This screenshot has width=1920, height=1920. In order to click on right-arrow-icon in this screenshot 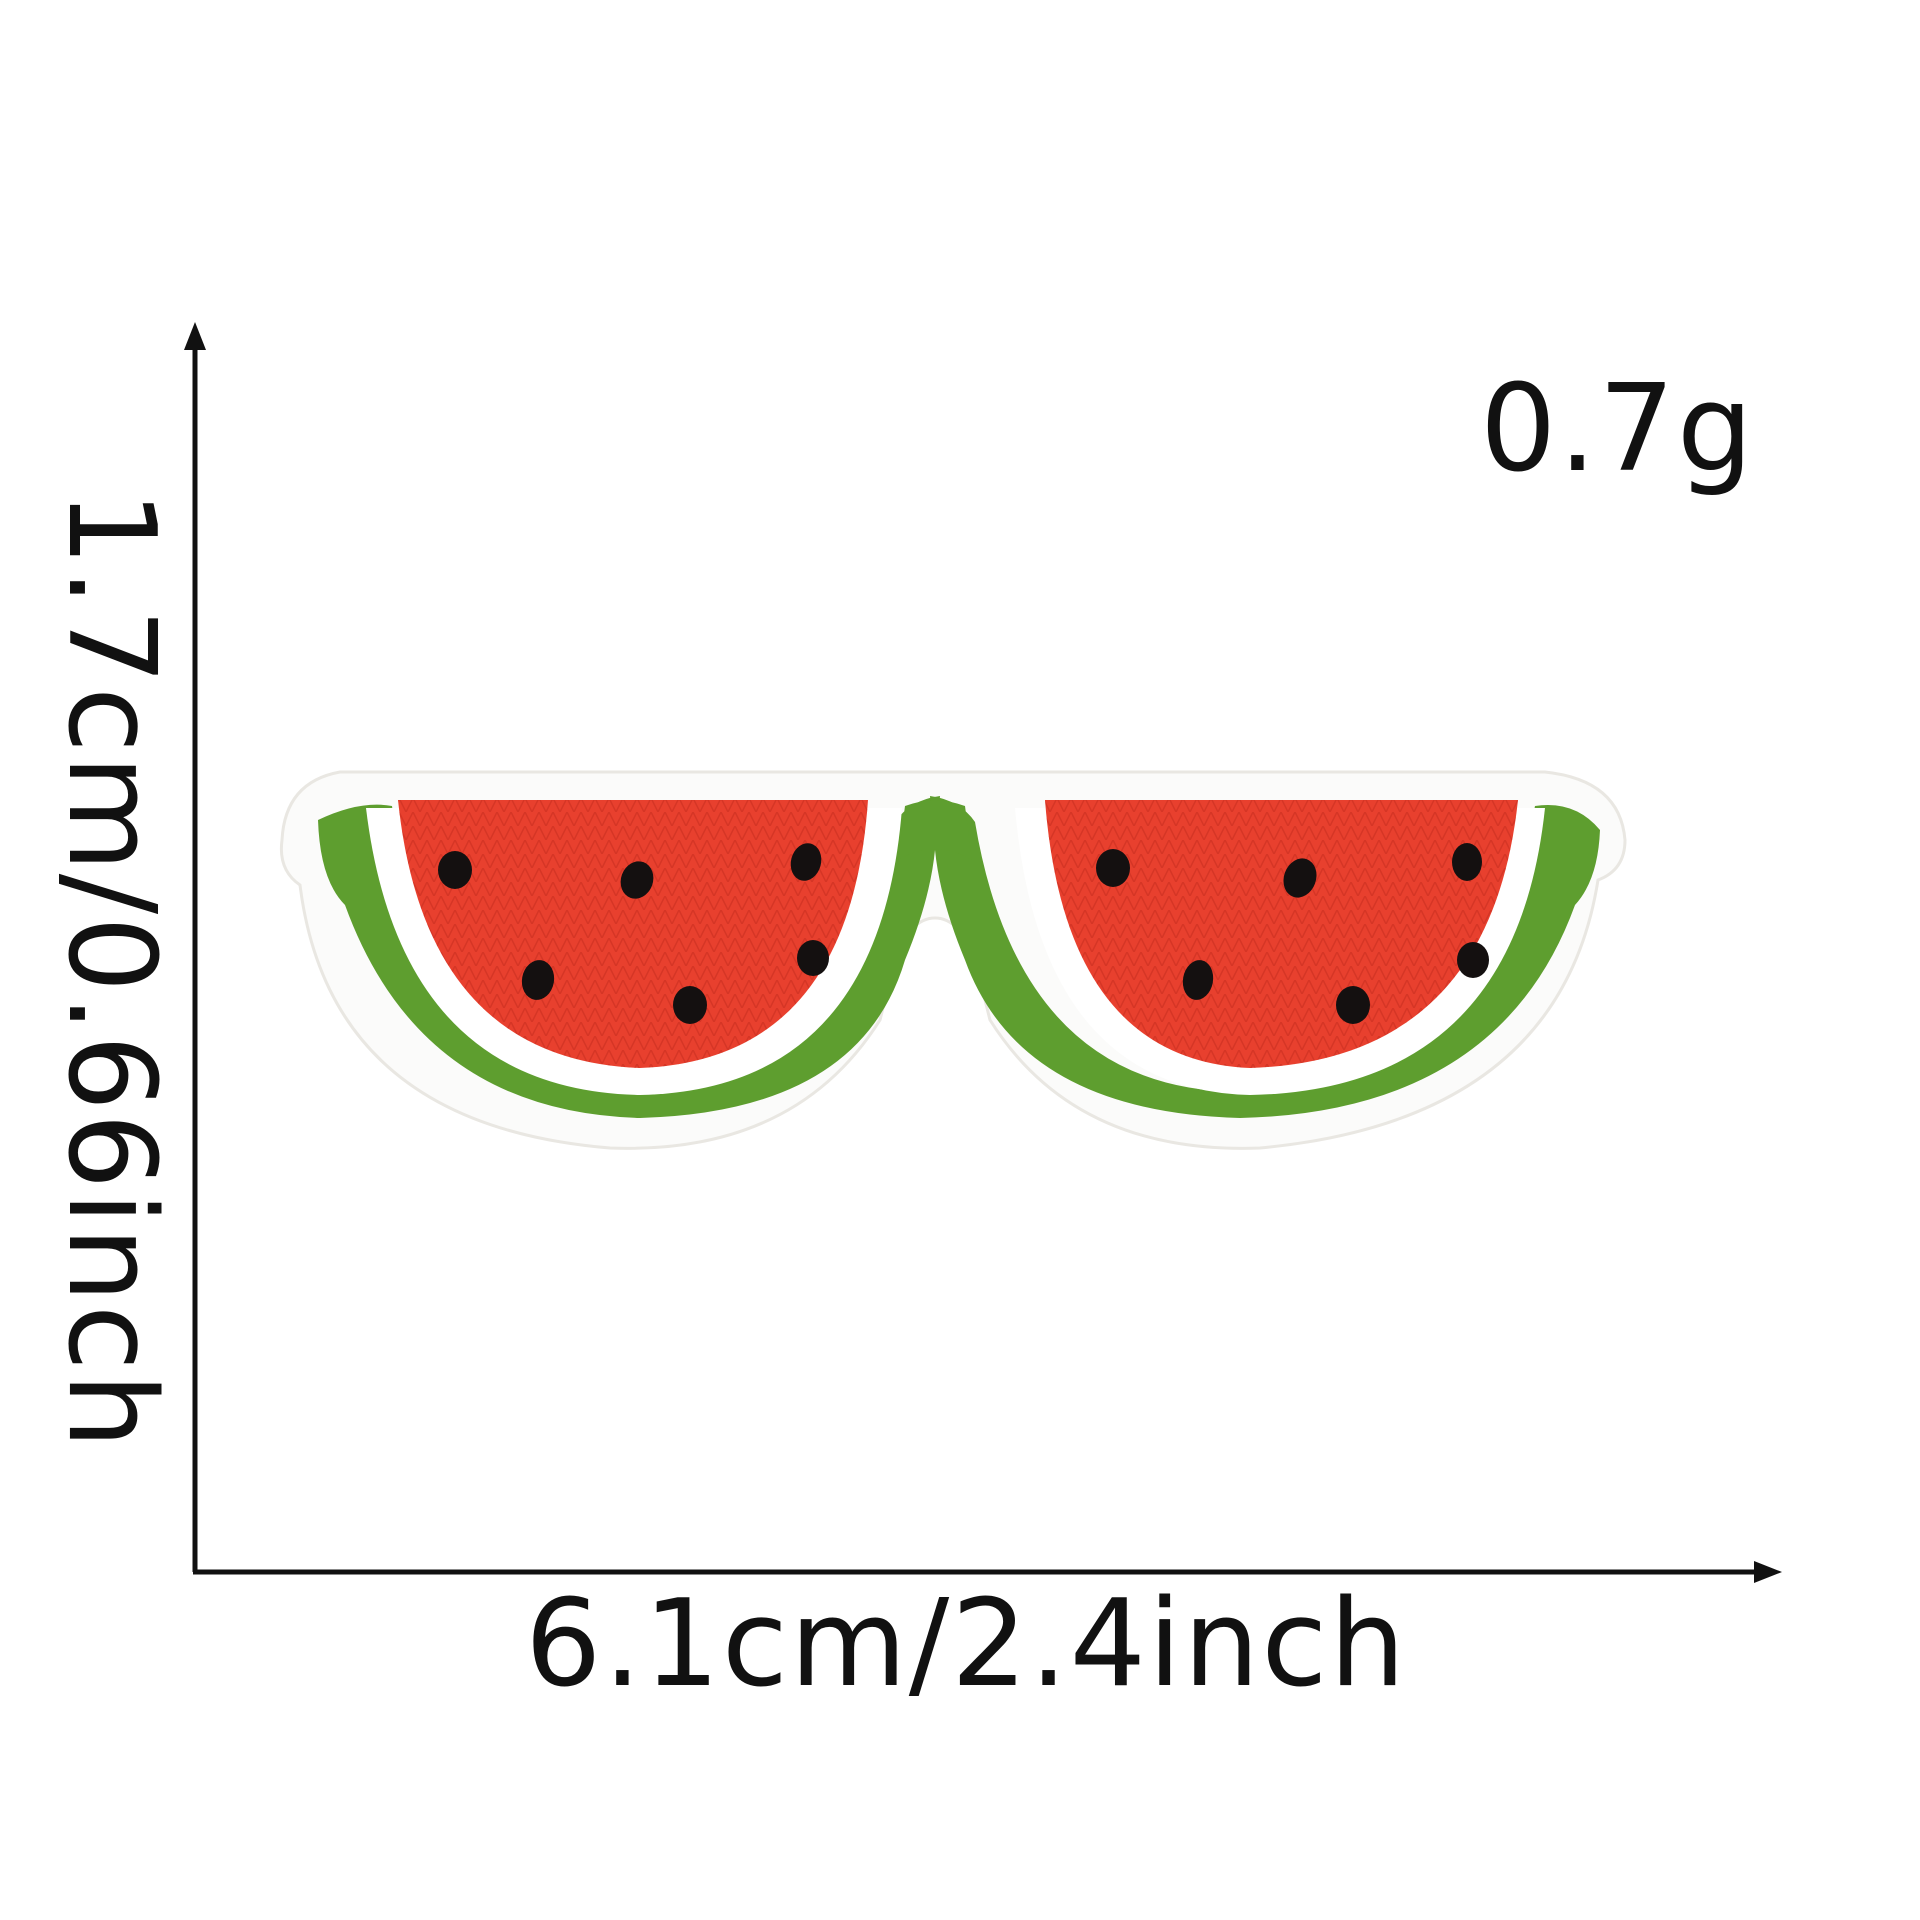, I will do `click(1768, 1572)`.